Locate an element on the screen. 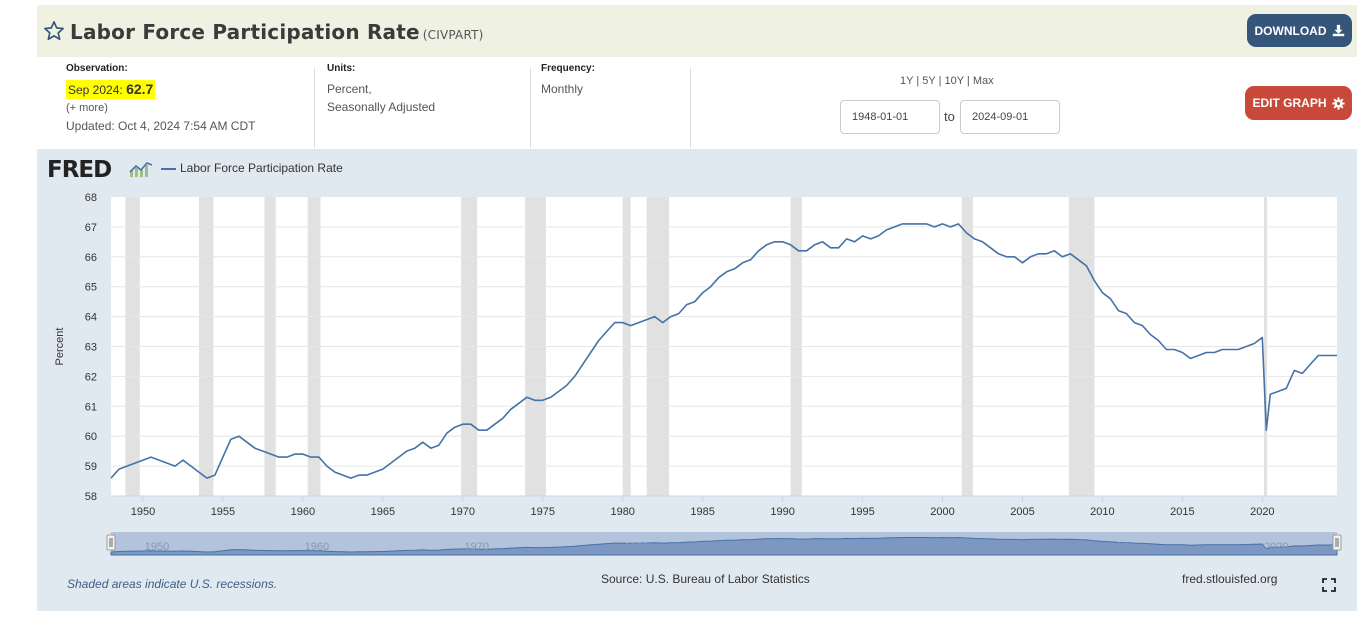  units-line2: Seasonally Adjusted is located at coordinates (381, 107).